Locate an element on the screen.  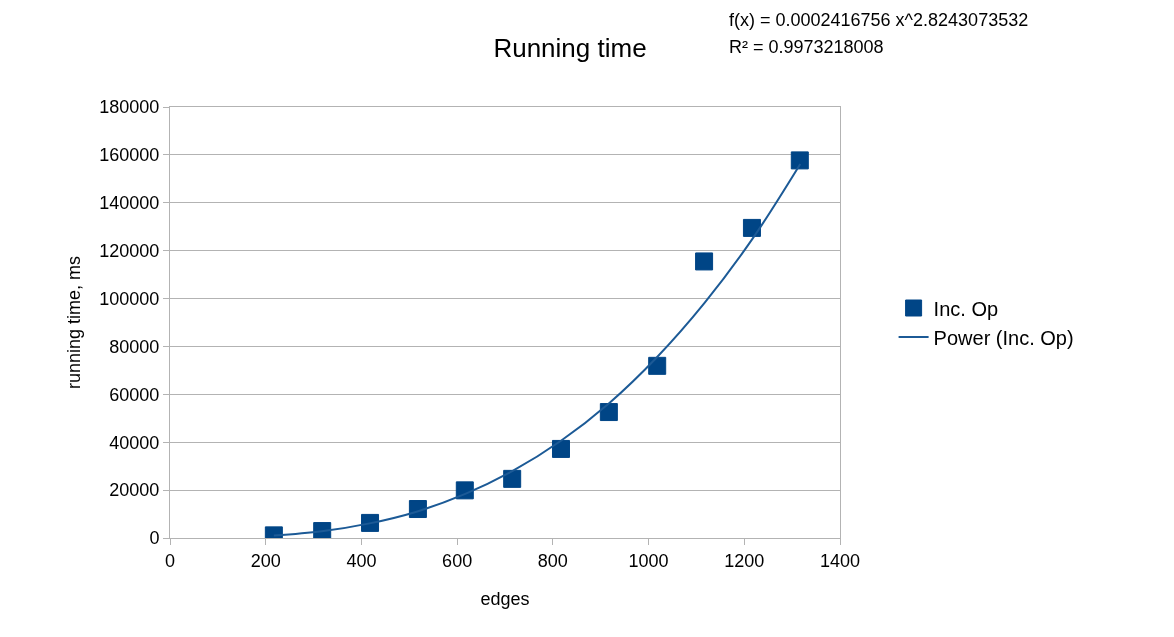
y-tick-label: 80000 is located at coordinates (134, 346).